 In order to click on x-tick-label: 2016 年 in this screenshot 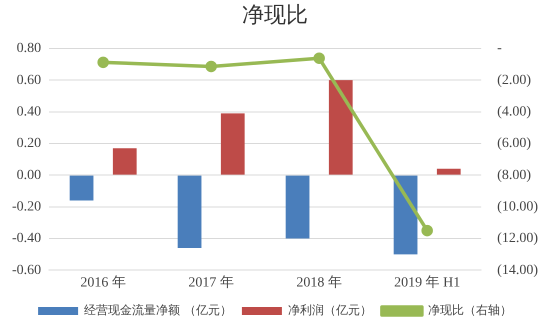, I will do `click(103, 282)`.